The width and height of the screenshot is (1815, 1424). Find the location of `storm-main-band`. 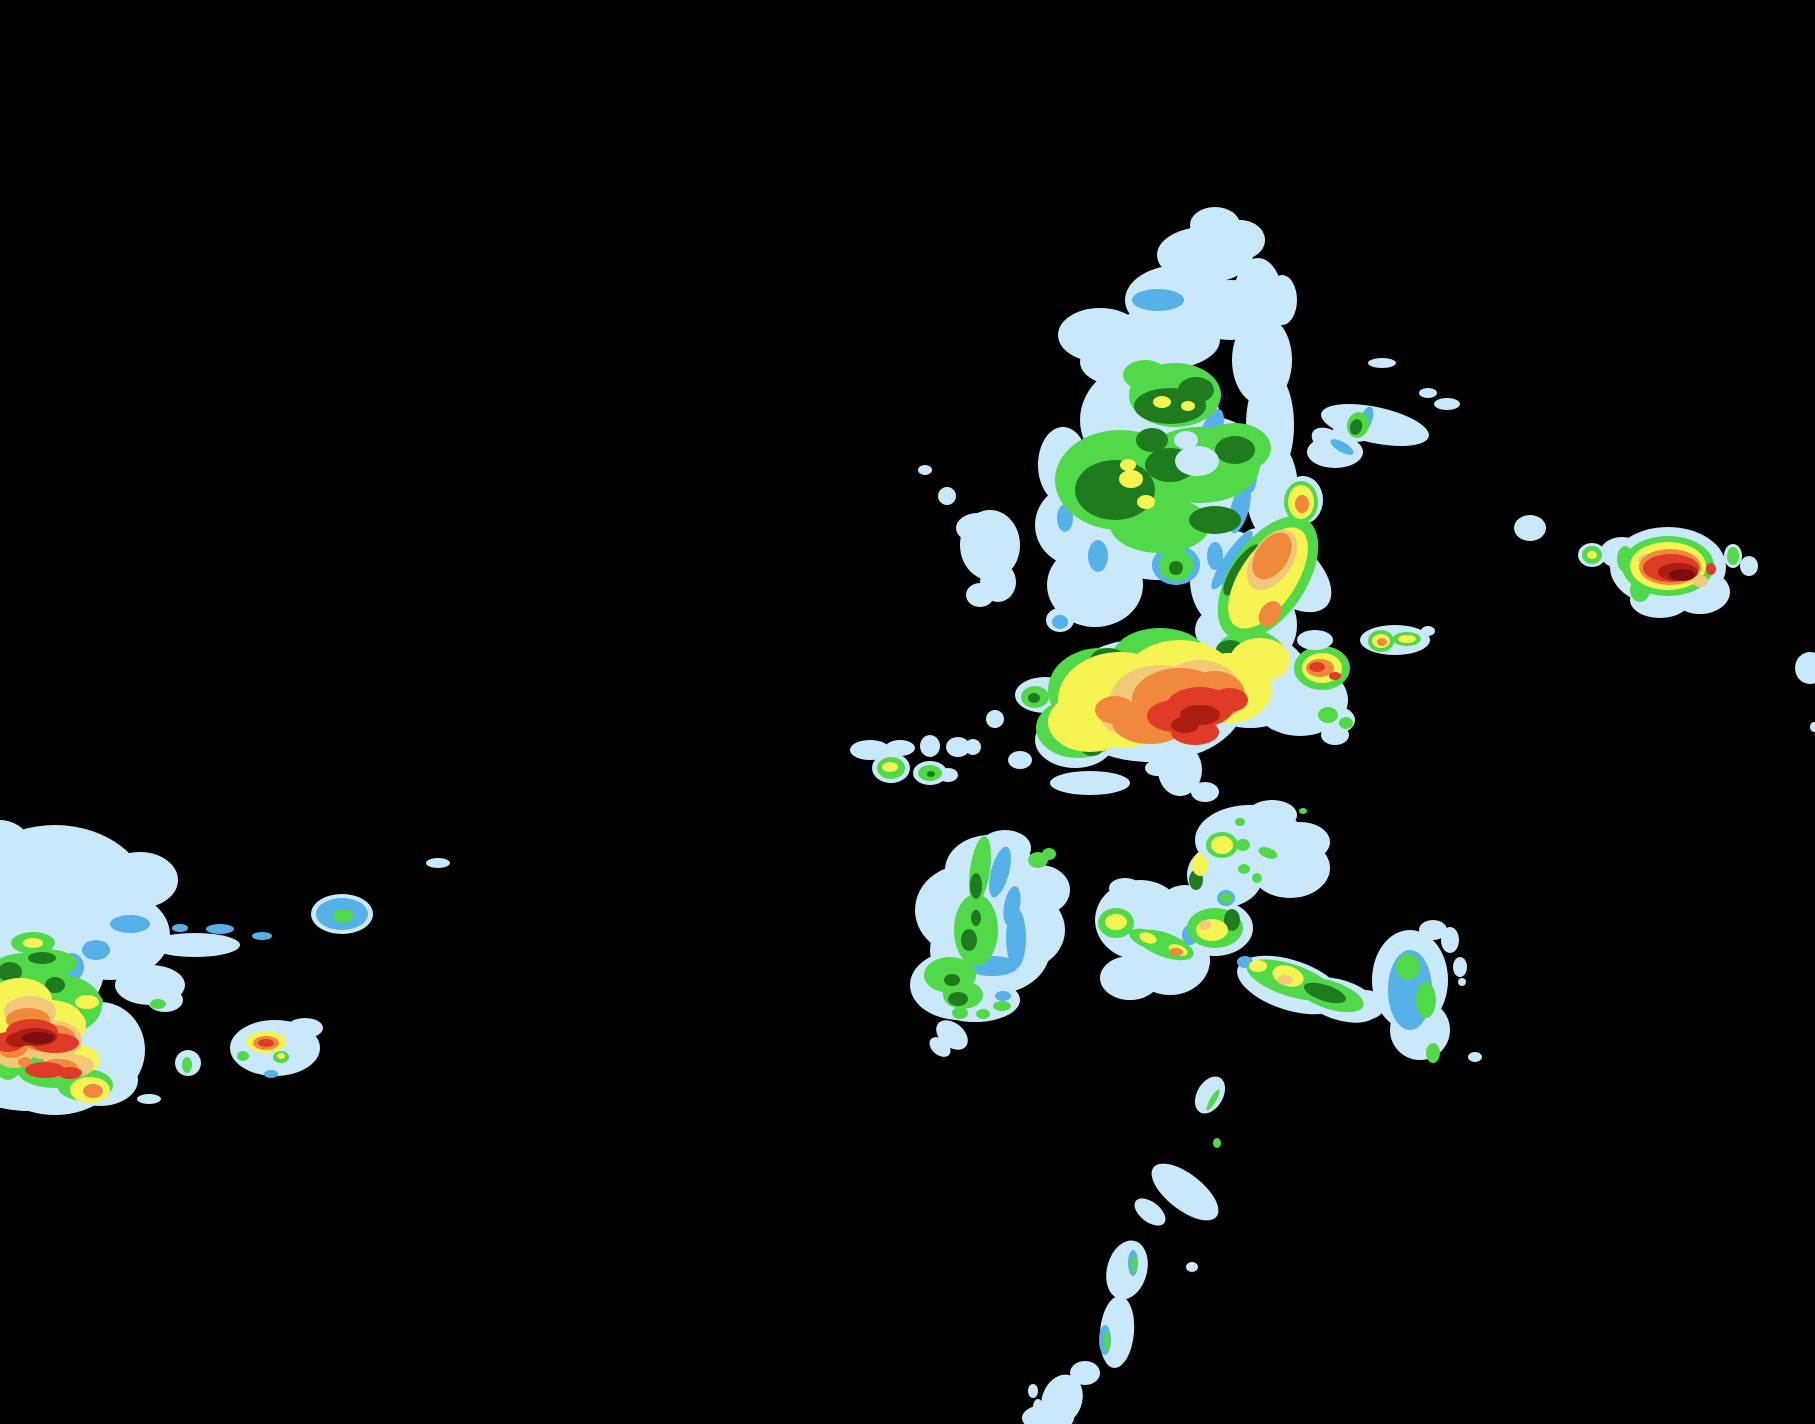

storm-main-band is located at coordinates (1102, 679).